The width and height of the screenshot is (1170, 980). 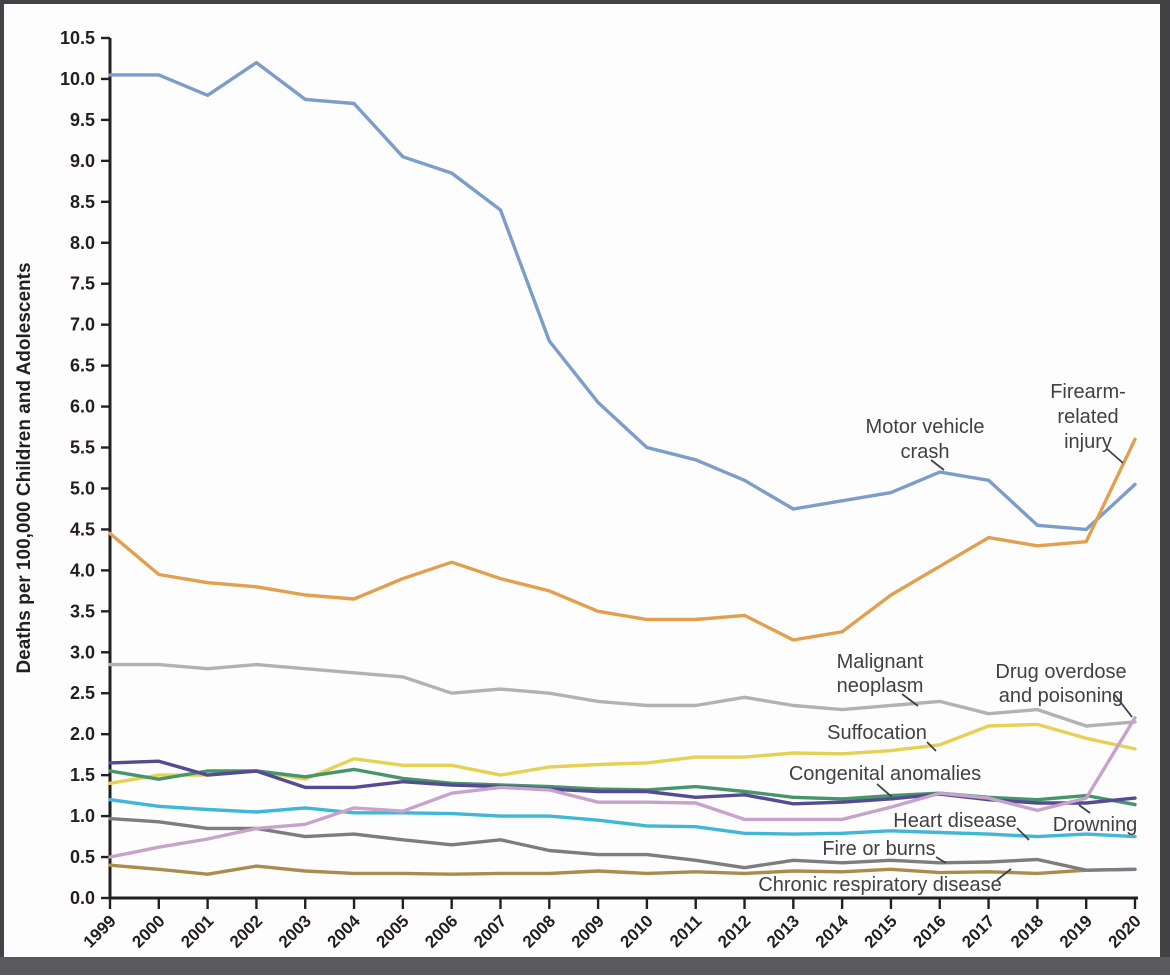 What do you see at coordinates (1088, 442) in the screenshot?
I see `annotation-label-line: injury` at bounding box center [1088, 442].